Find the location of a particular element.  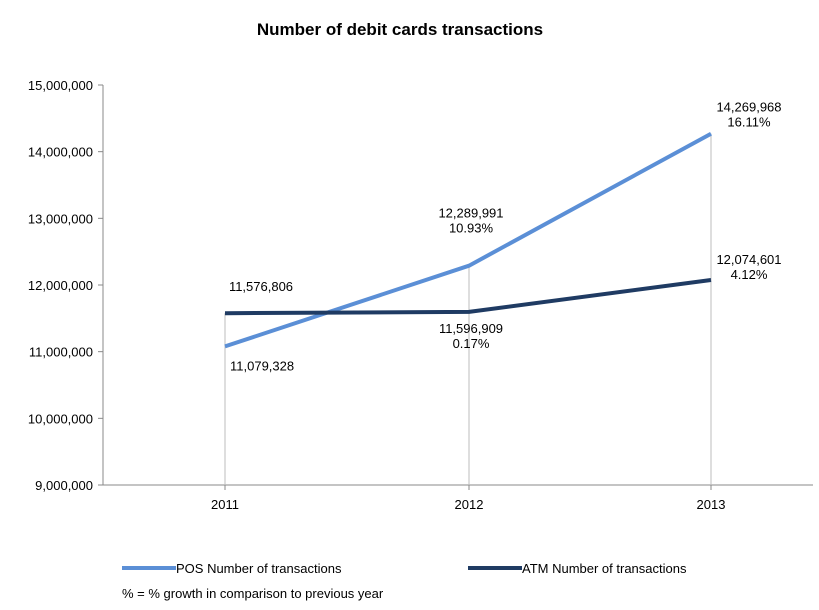

x-tick-label: 2012 is located at coordinates (469, 504).